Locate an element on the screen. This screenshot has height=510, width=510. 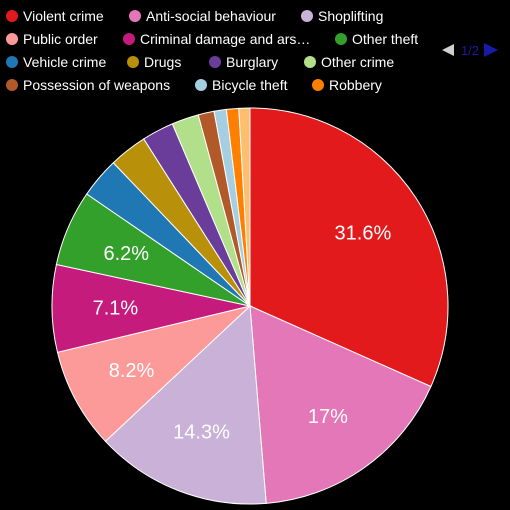
pie-slice-unlabeled is located at coordinates (244, 207).